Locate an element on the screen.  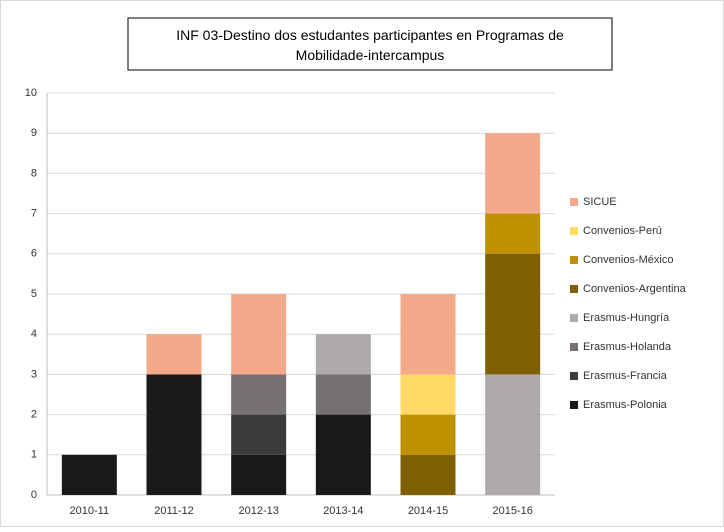
x-tick-label: 2012-13 is located at coordinates (258, 511).